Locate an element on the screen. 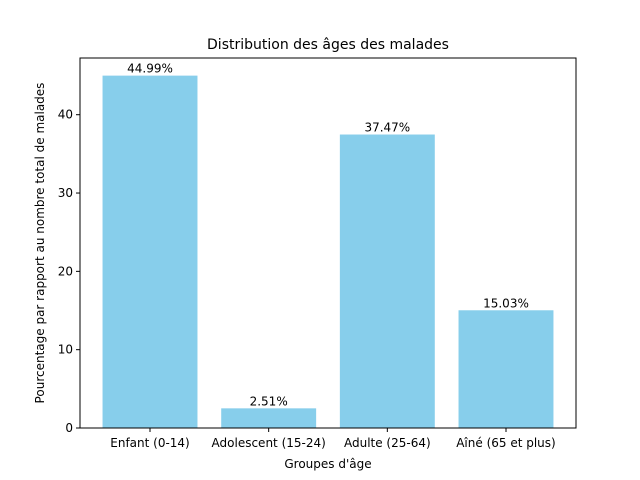 This screenshot has height=480, width=640. y-tick-label: 20 is located at coordinates (65, 271).